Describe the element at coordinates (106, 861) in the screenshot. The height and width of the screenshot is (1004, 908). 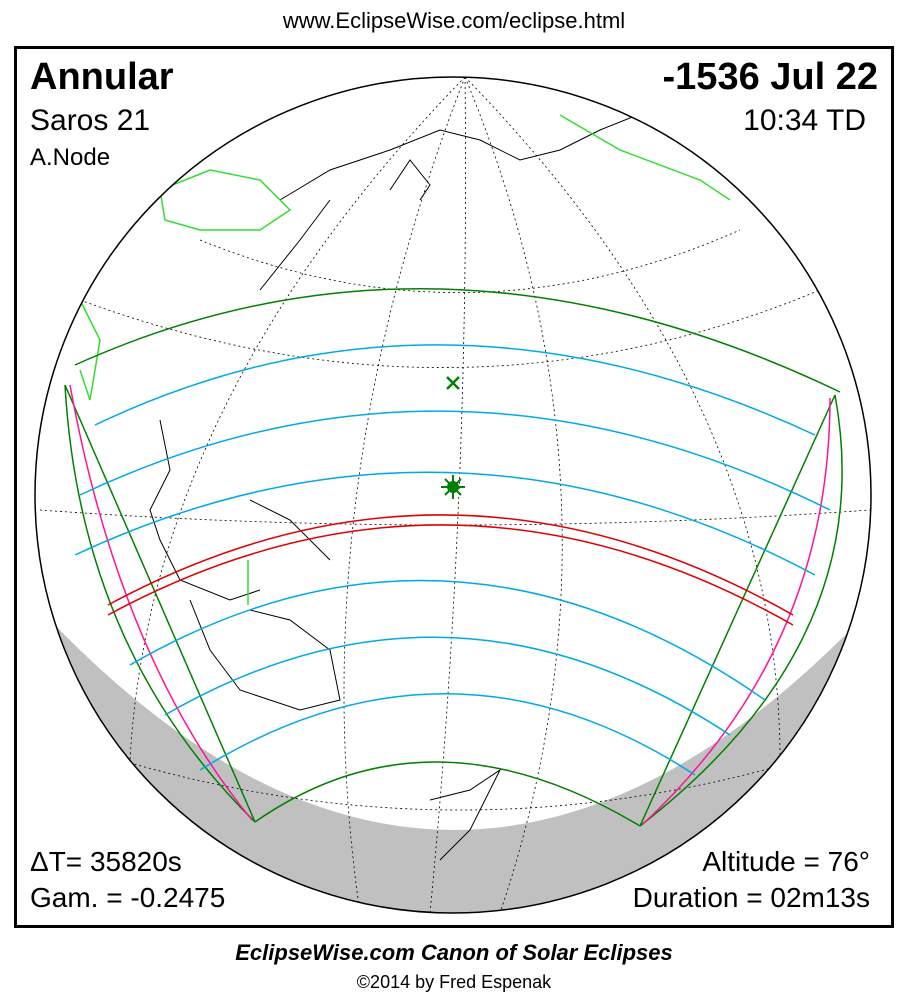
I see `delta-t: ΔT= 35820s` at that location.